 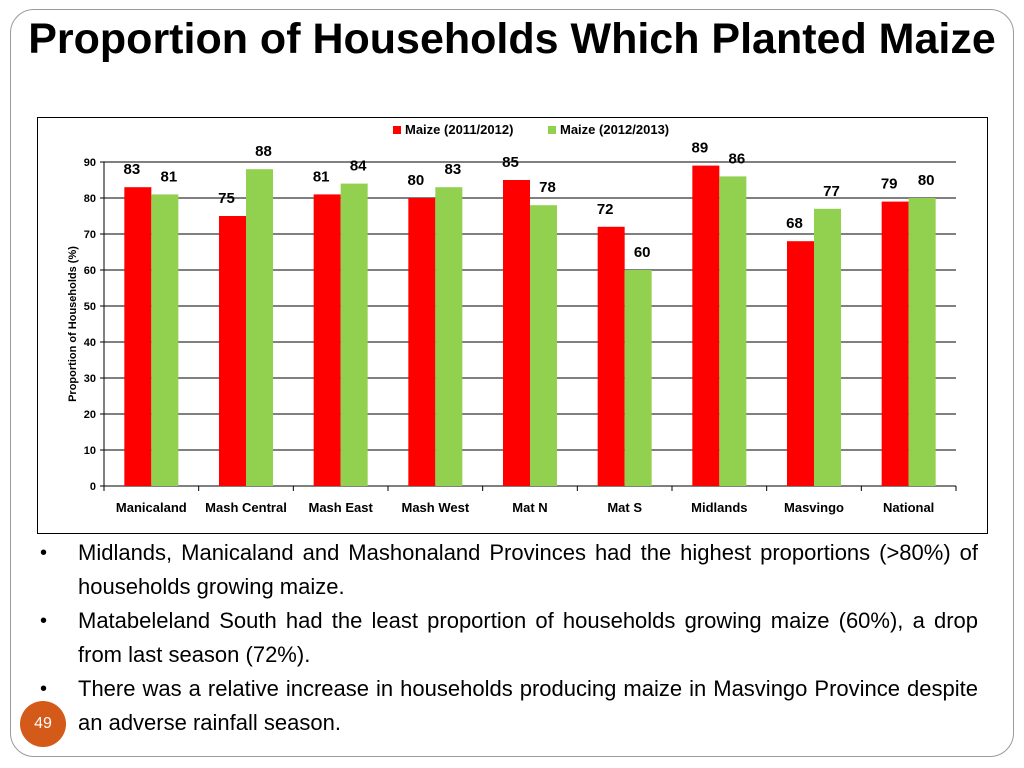 I want to click on legend-entry: Maize (2011/2012), so click(x=453, y=129).